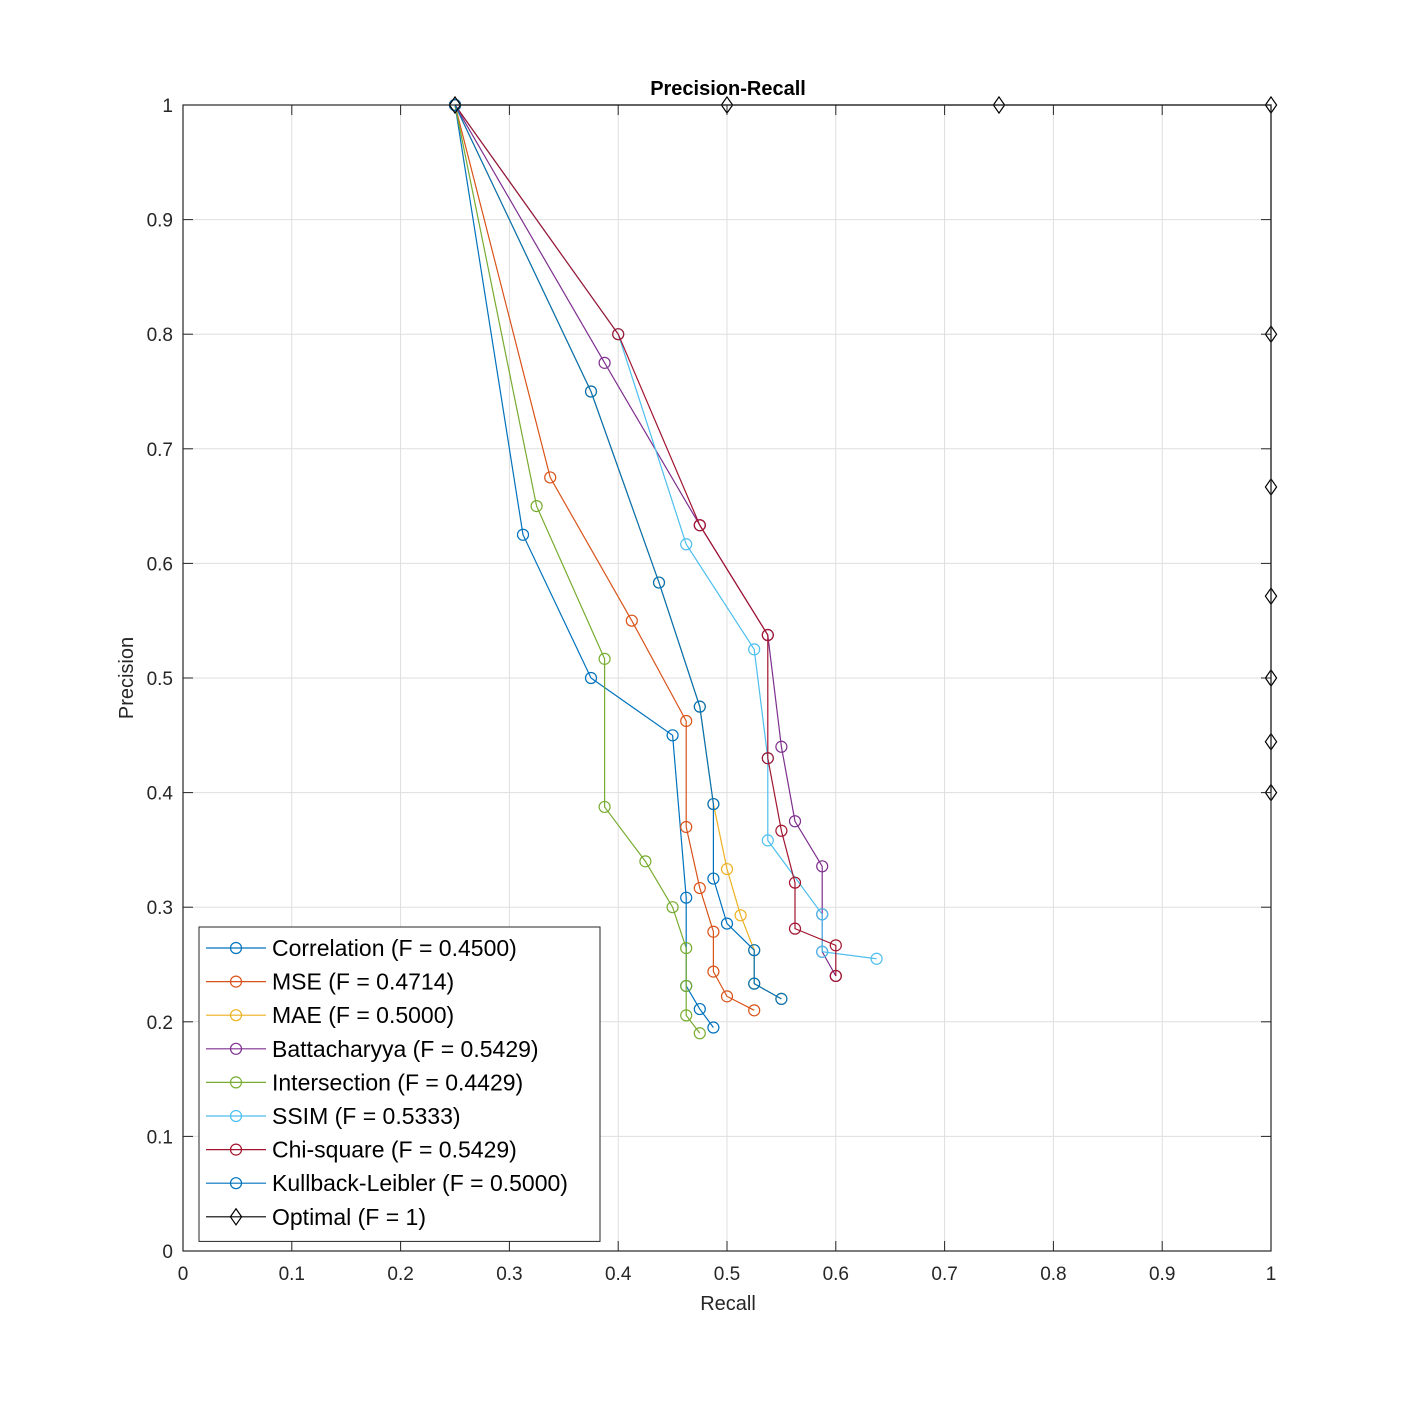 The width and height of the screenshot is (1406, 1406). I want to click on x-tick-label: 0.3, so click(509, 1274).